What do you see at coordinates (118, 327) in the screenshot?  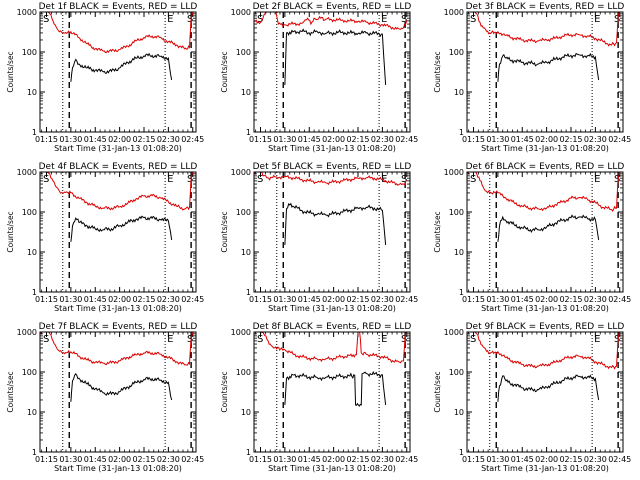 I see `panel-title: Det 7f BLACK = Events, RED = LLD` at bounding box center [118, 327].